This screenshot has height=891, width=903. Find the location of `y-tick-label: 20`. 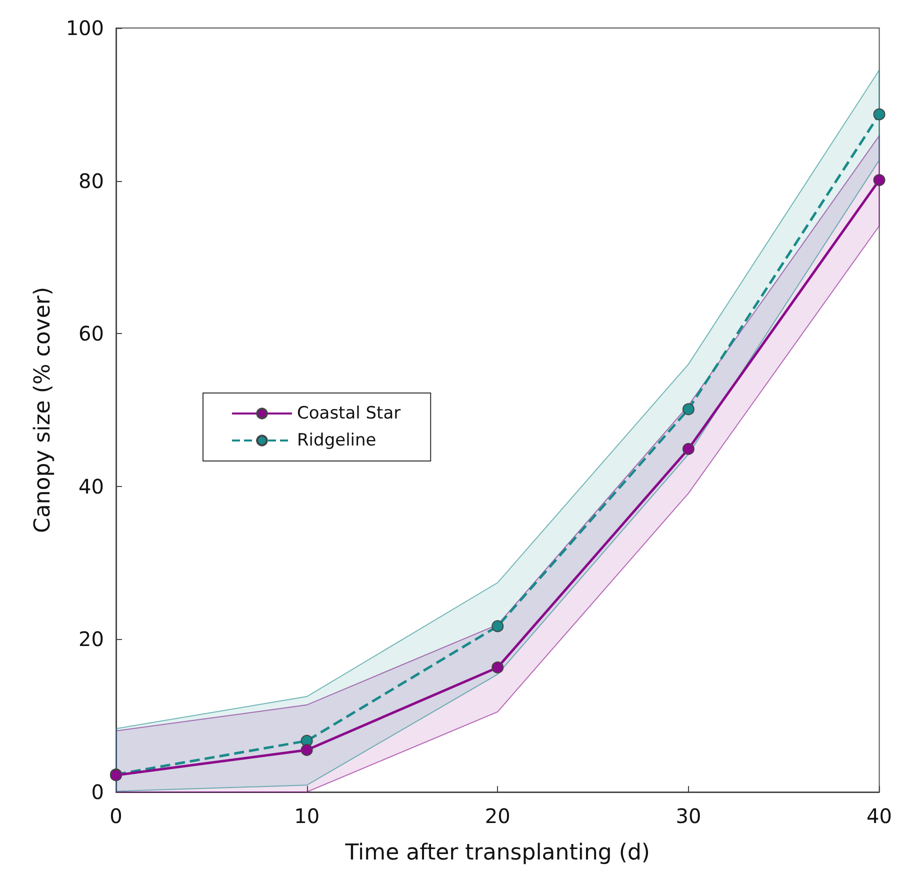

y-tick-label: 20 is located at coordinates (91, 639).